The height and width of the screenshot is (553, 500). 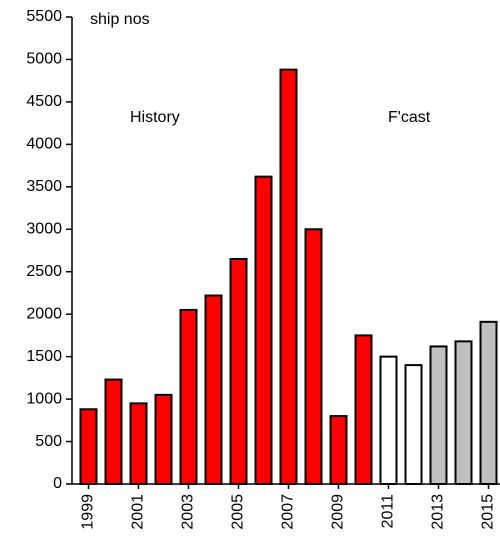 What do you see at coordinates (438, 512) in the screenshot?
I see `x-tick-label: 2013` at bounding box center [438, 512].